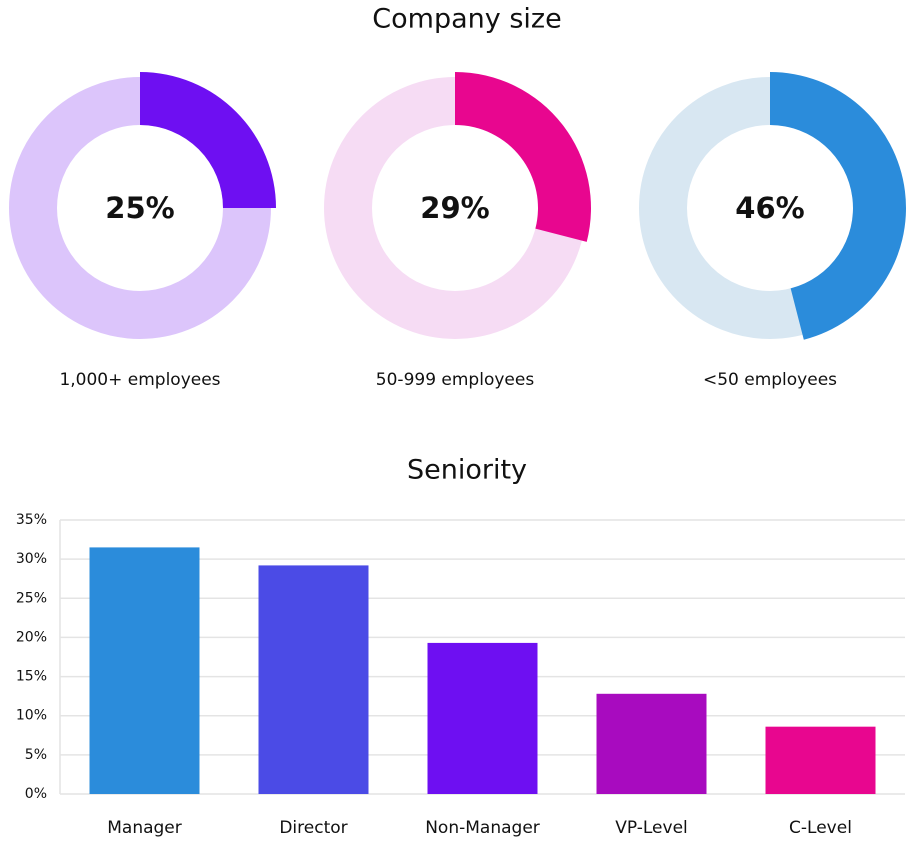 This screenshot has width=914, height=850. Describe the element at coordinates (820, 828) in the screenshot. I see `x-tick-label: C-Level` at that location.